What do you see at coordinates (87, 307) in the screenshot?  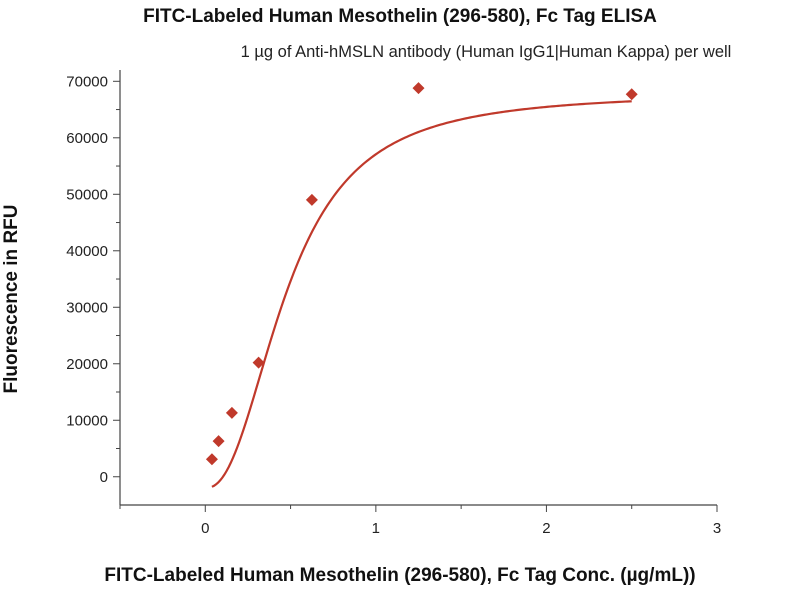 I see `y-tick-label: 30000` at bounding box center [87, 307].